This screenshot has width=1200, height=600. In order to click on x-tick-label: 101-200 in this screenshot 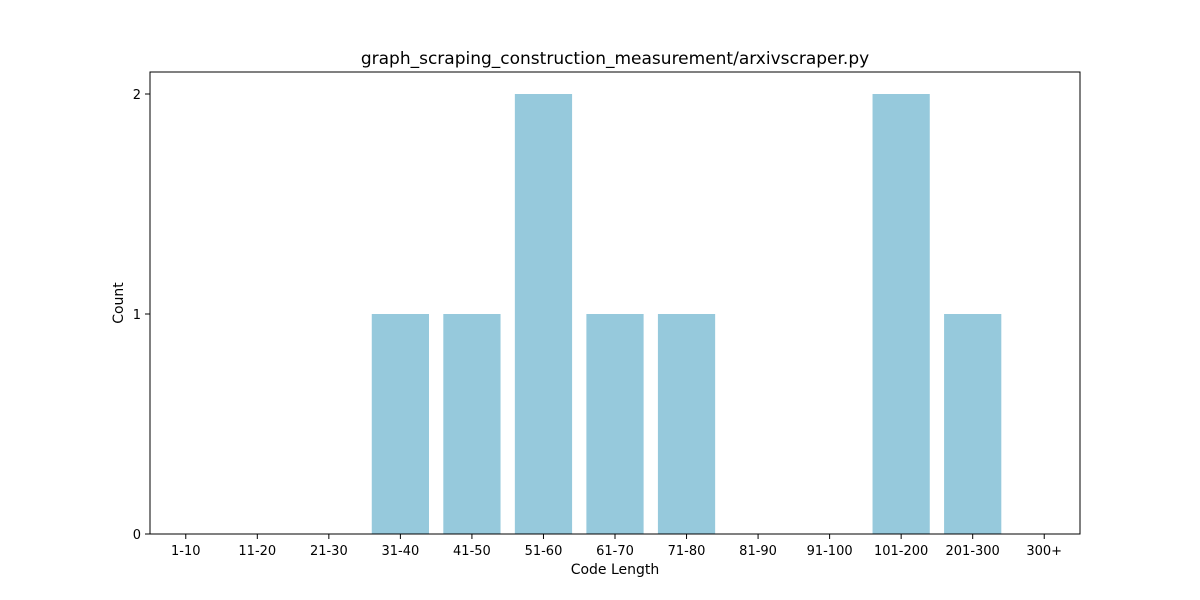, I will do `click(901, 551)`.